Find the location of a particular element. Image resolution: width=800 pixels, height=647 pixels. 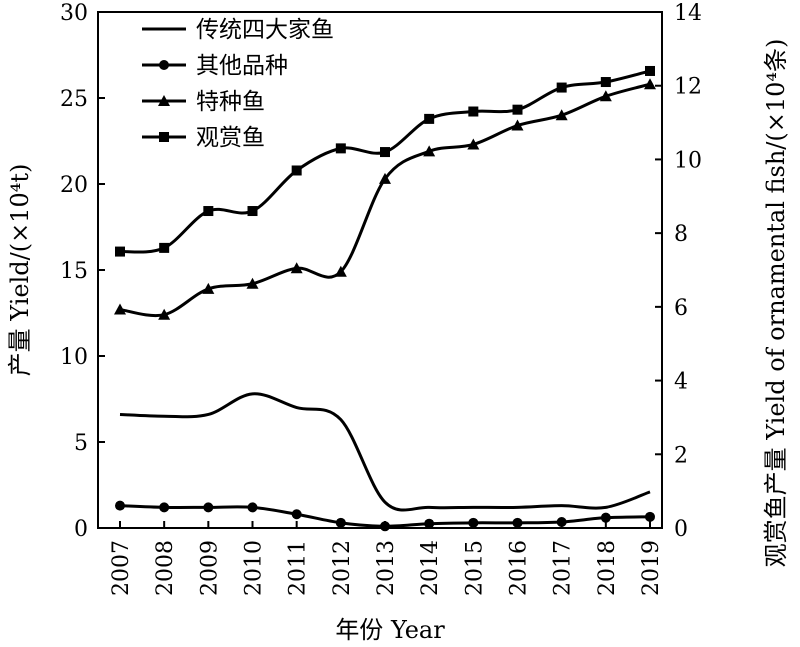

legend-item: 传统四大家鱼 is located at coordinates (238, 30).